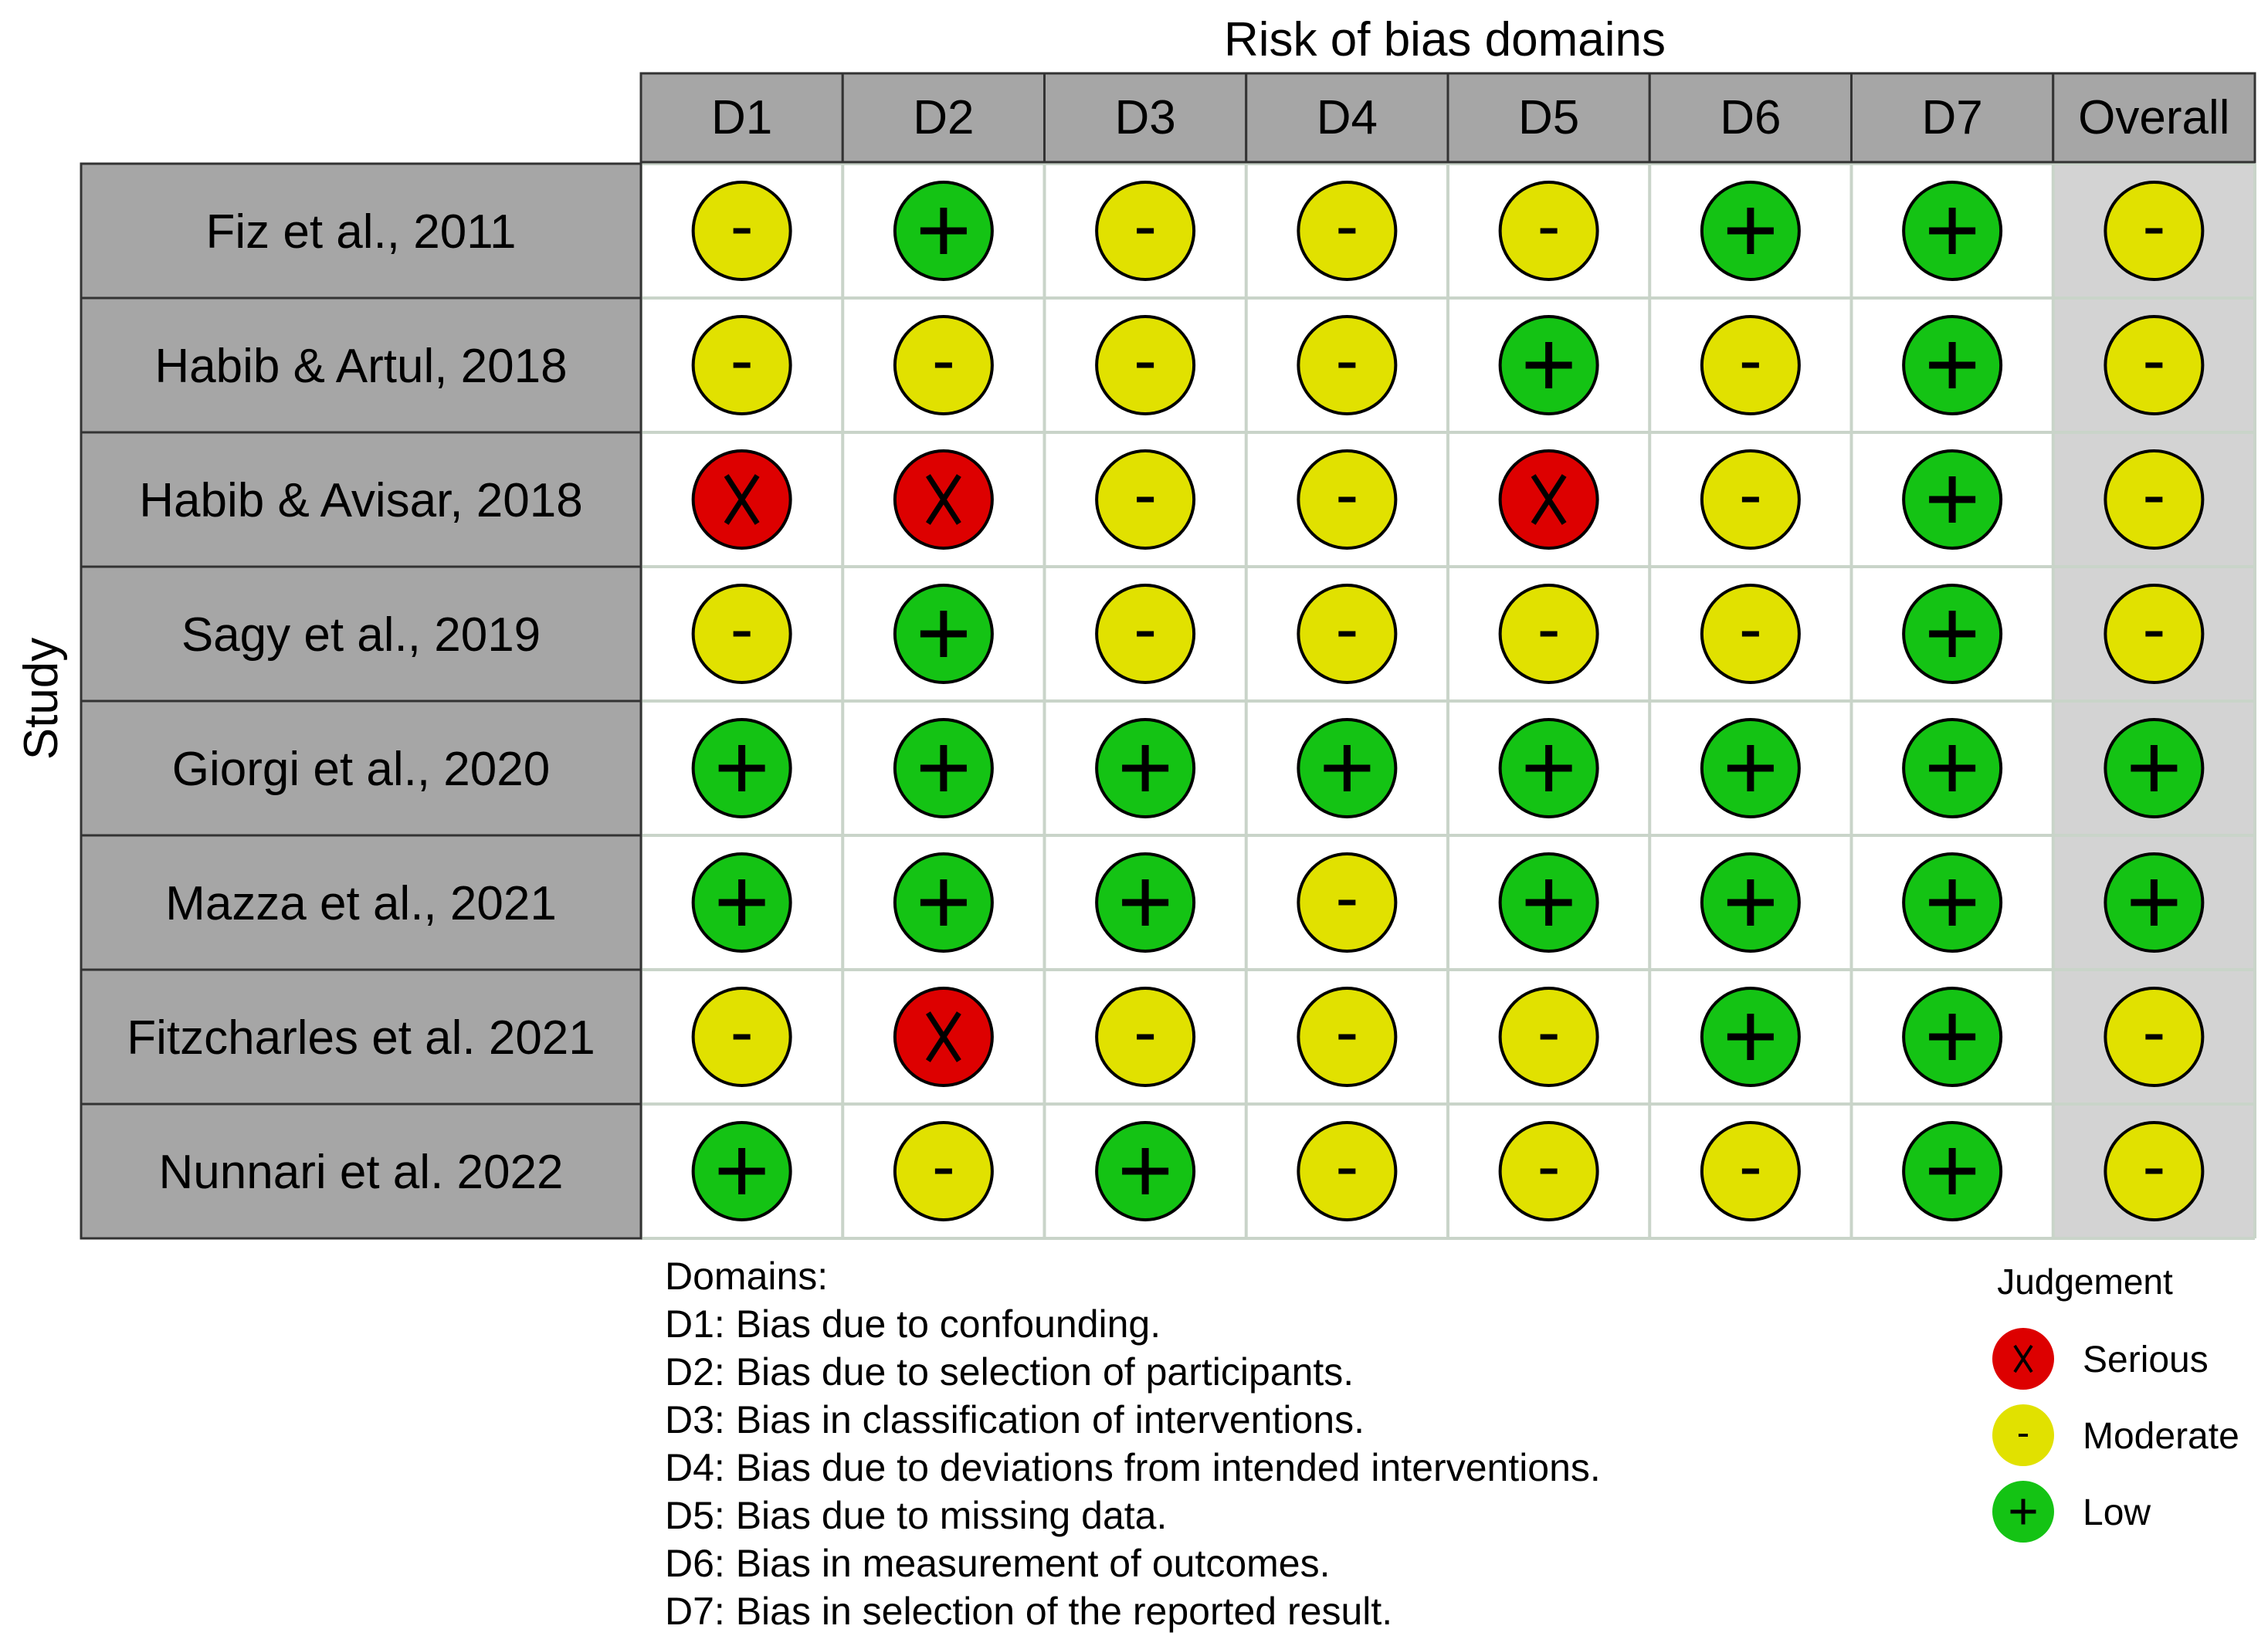  What do you see at coordinates (1548, 1171) in the screenshot?
I see `judgement-mark-nunnari-et-al-2022-d5` at bounding box center [1548, 1171].